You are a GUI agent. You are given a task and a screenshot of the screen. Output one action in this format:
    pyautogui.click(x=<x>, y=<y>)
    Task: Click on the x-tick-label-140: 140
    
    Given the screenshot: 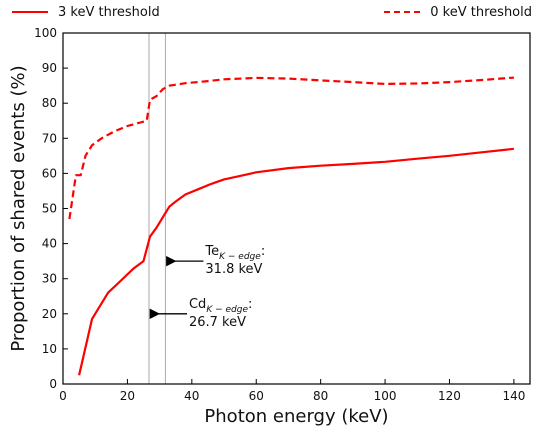 What is the action you would take?
    pyautogui.click(x=513, y=396)
    